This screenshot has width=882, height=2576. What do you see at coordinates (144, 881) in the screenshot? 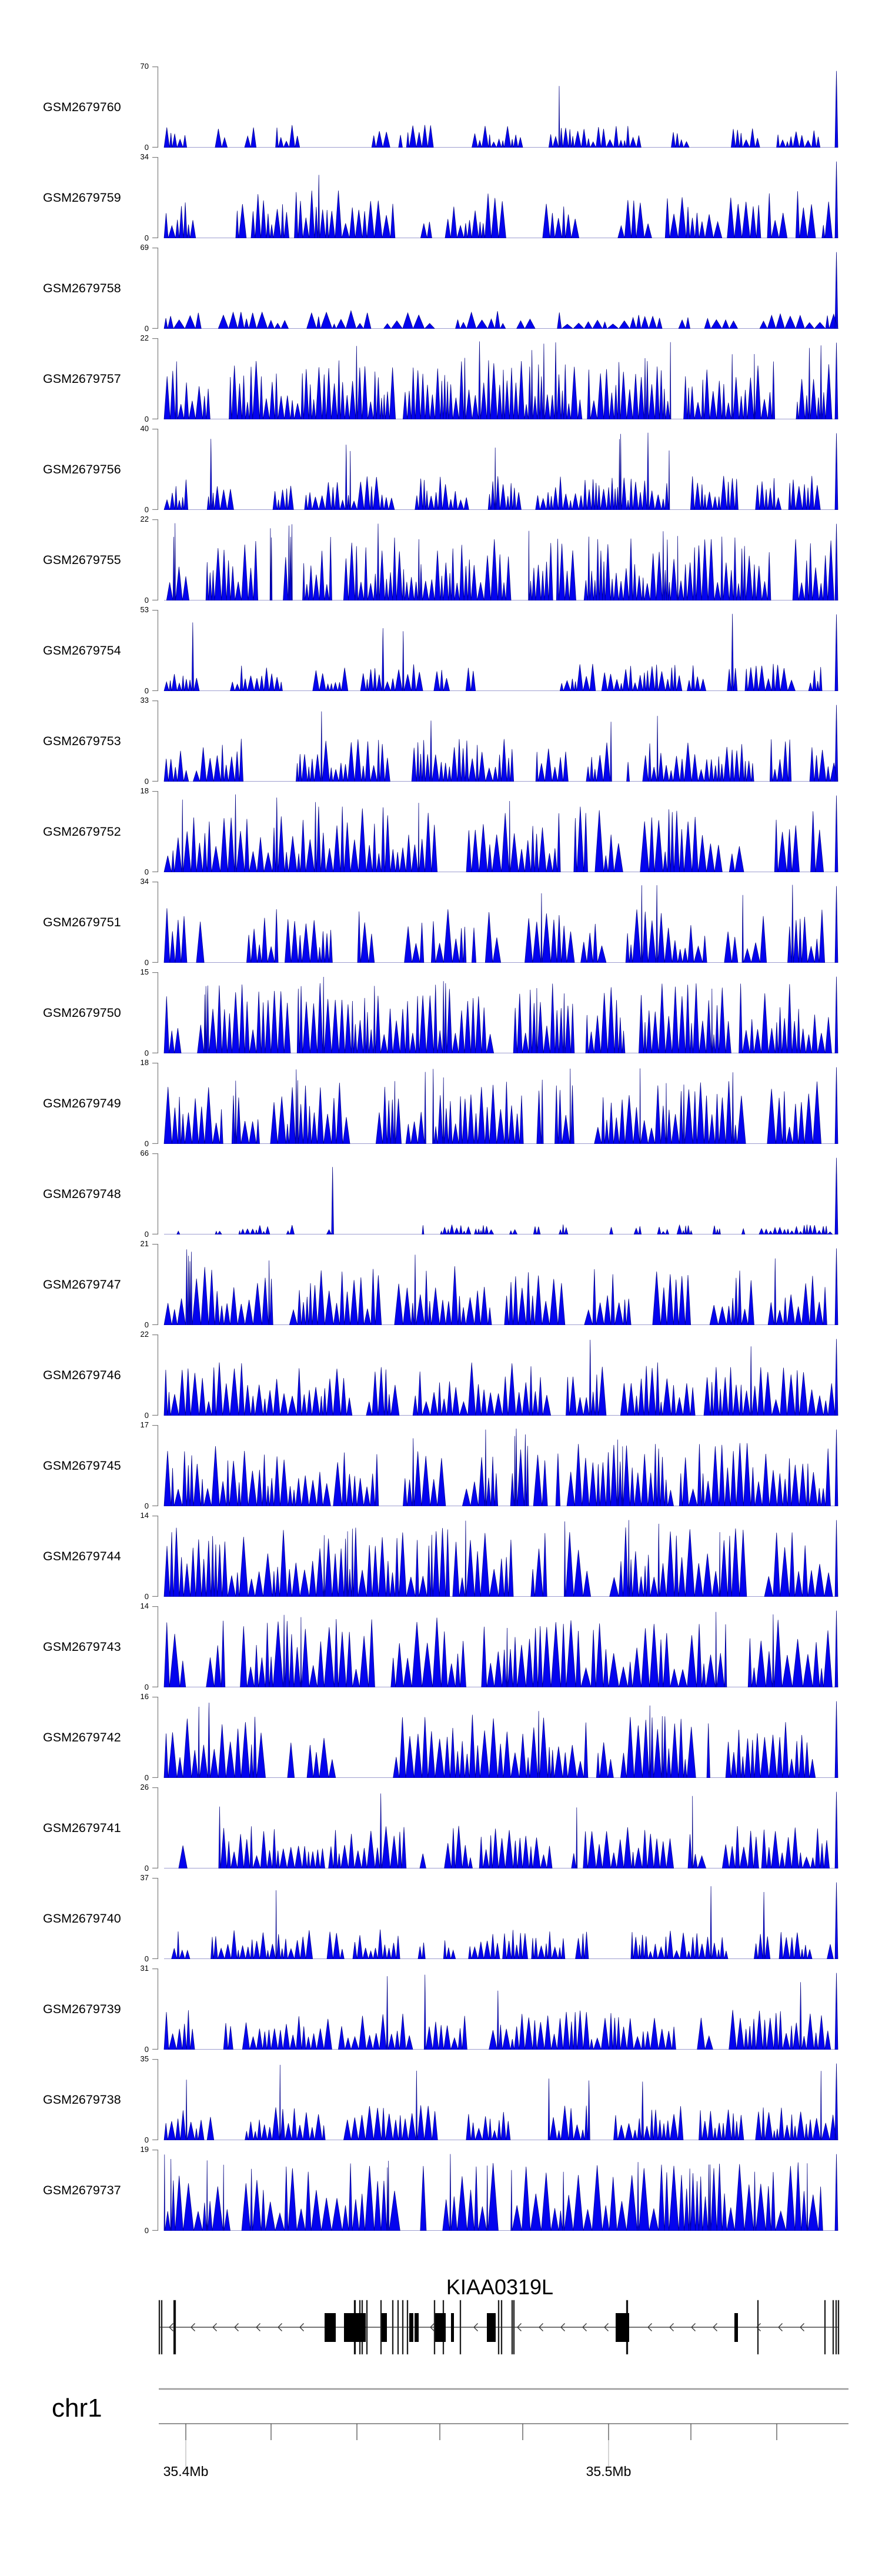
I see `track-ymax-label: 34` at bounding box center [144, 881].